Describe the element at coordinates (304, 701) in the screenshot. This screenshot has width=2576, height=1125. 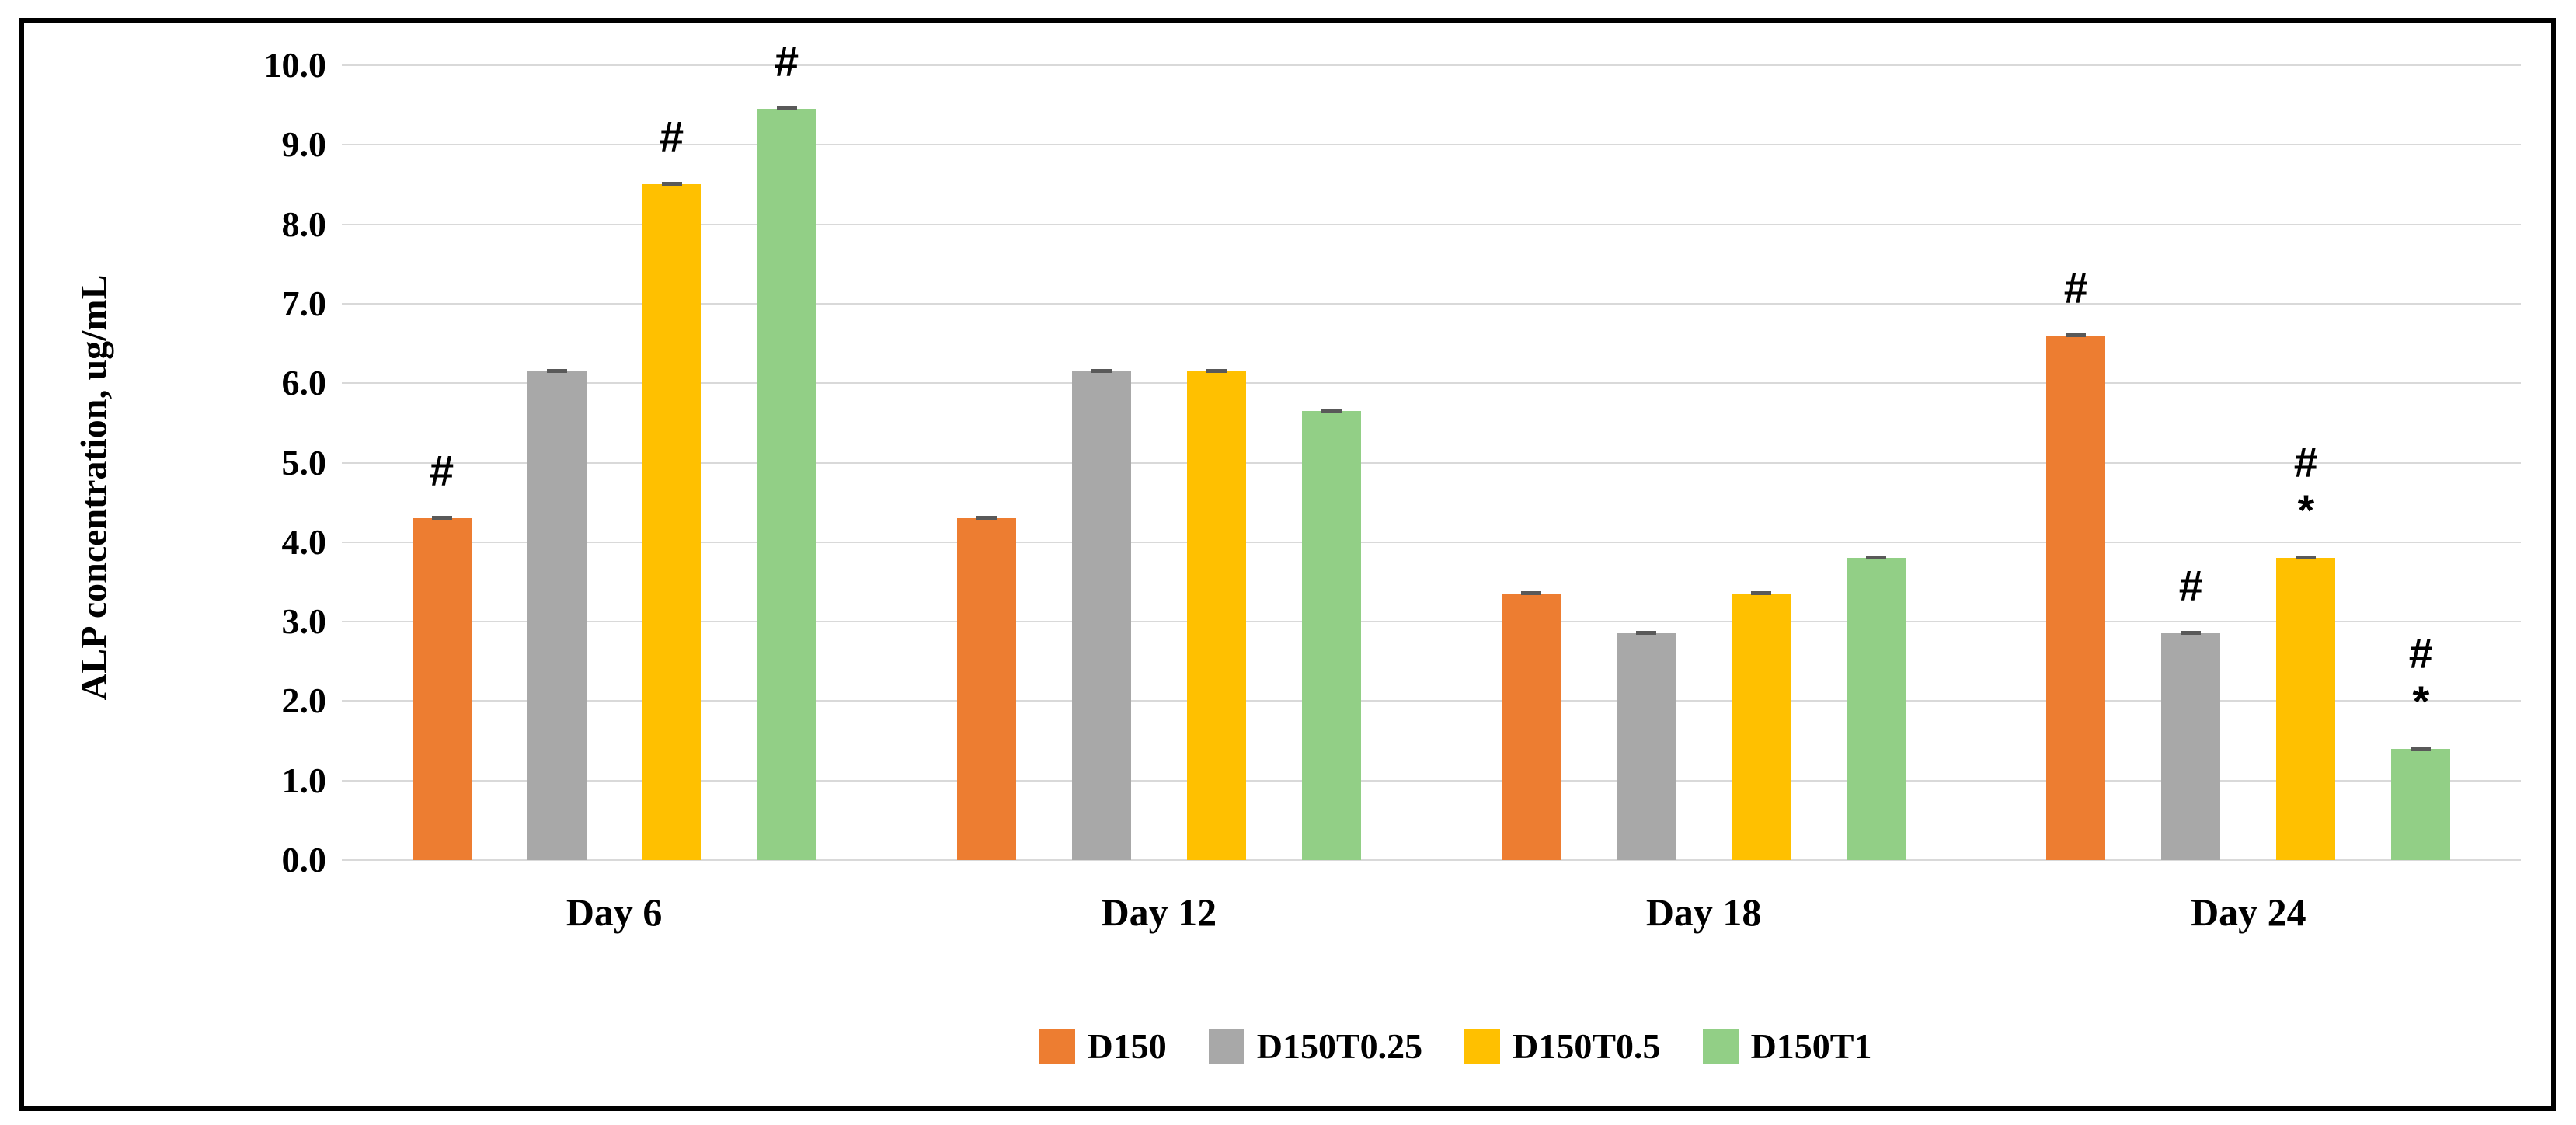
I see `y-tick-label: 2.0` at that location.